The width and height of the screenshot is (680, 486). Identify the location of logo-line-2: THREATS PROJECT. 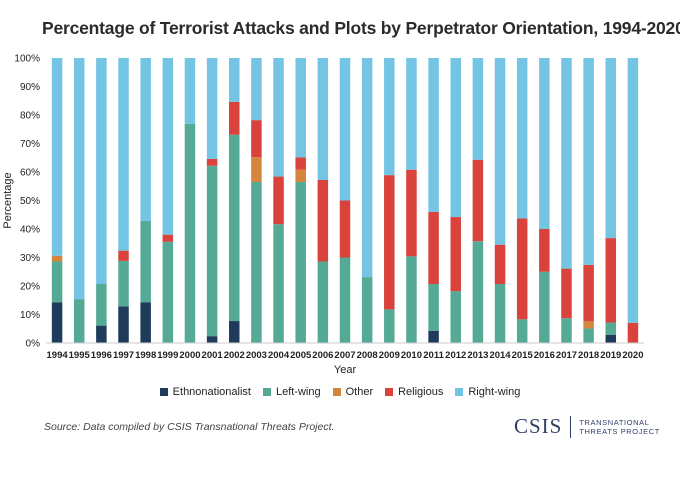
(619, 431).